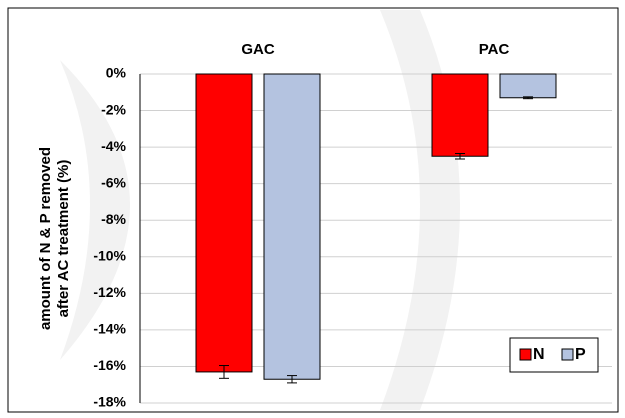  What do you see at coordinates (580, 354) in the screenshot?
I see `legend-label: P` at bounding box center [580, 354].